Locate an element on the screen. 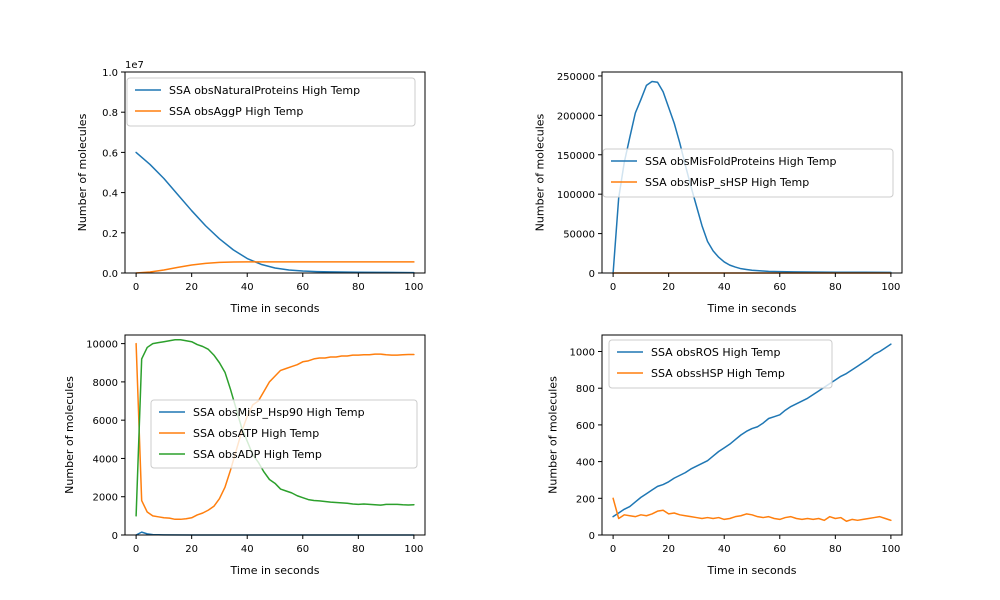 Image resolution: width=1000 pixels, height=600 pixels. legend-label: SSA obsROS High Temp is located at coordinates (716, 352).